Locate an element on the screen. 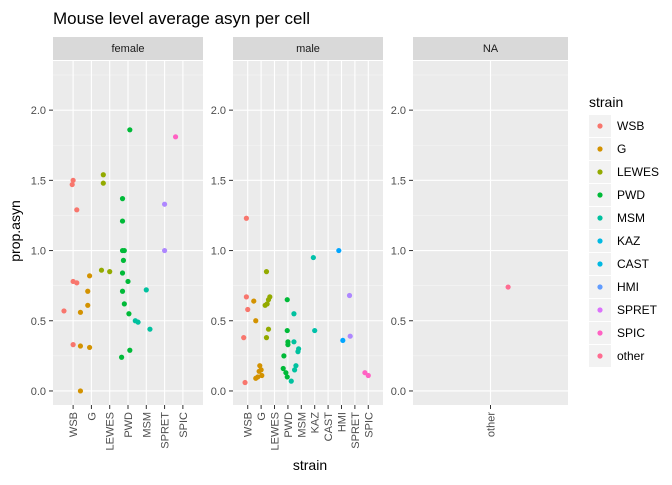 The image size is (672, 485). legend-label: MSM is located at coordinates (631, 218).